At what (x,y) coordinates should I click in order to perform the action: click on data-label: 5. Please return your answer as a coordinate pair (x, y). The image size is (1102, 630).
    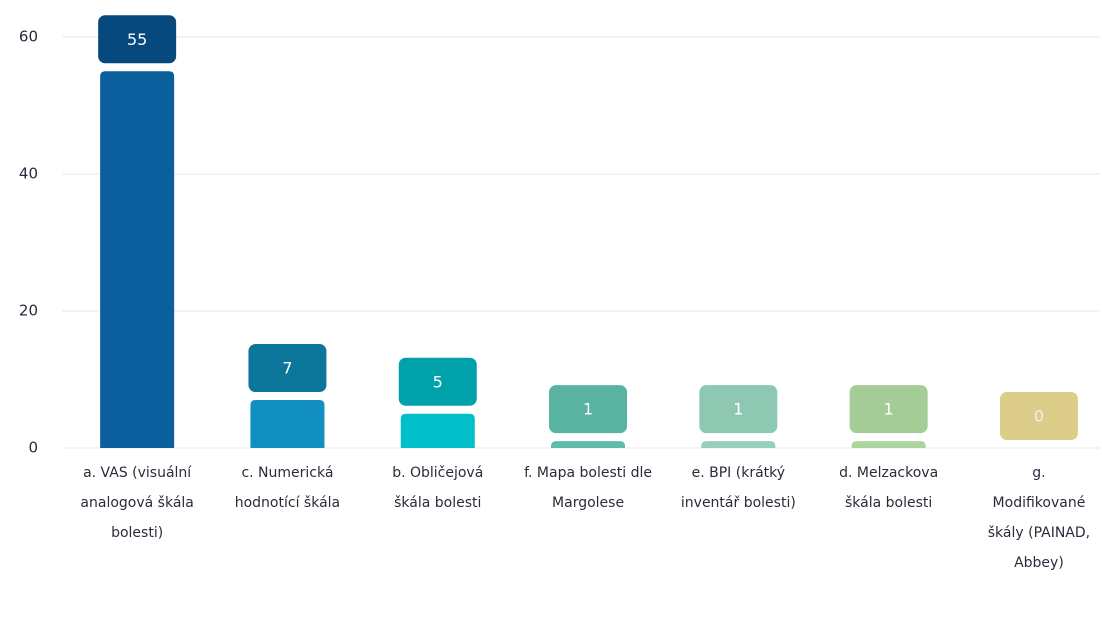
    Looking at the image, I should click on (438, 381).